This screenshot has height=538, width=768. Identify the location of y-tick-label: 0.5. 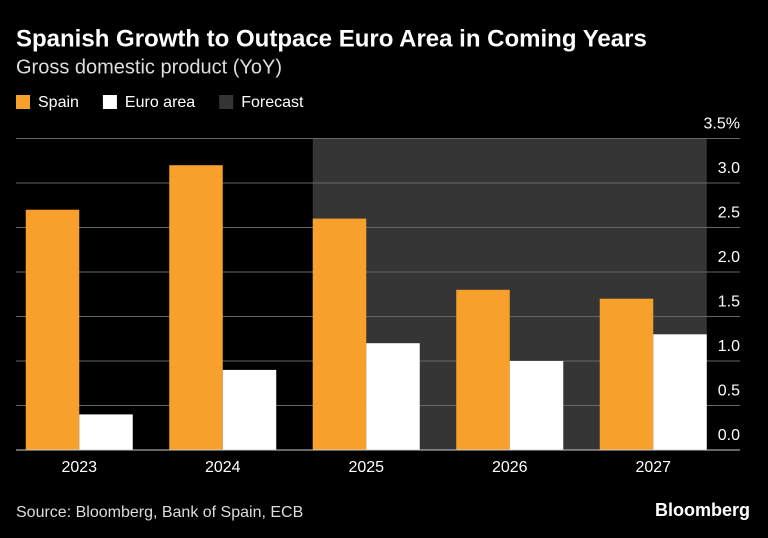
(729, 391).